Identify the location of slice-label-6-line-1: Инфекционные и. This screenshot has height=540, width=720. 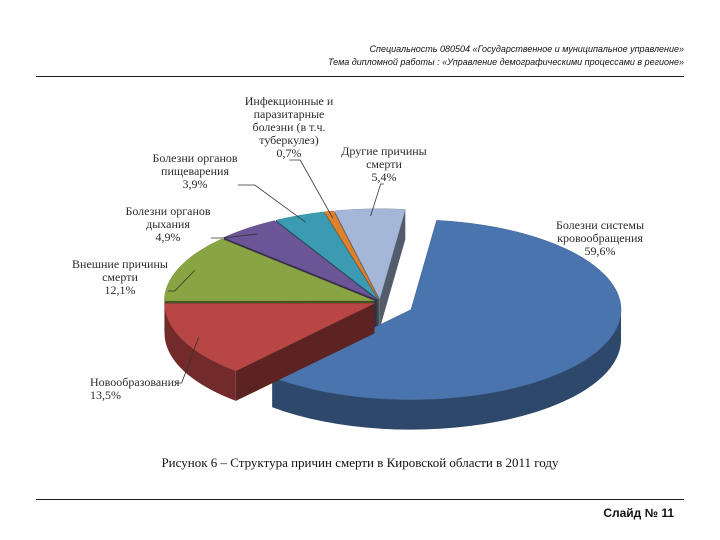
(289, 101).